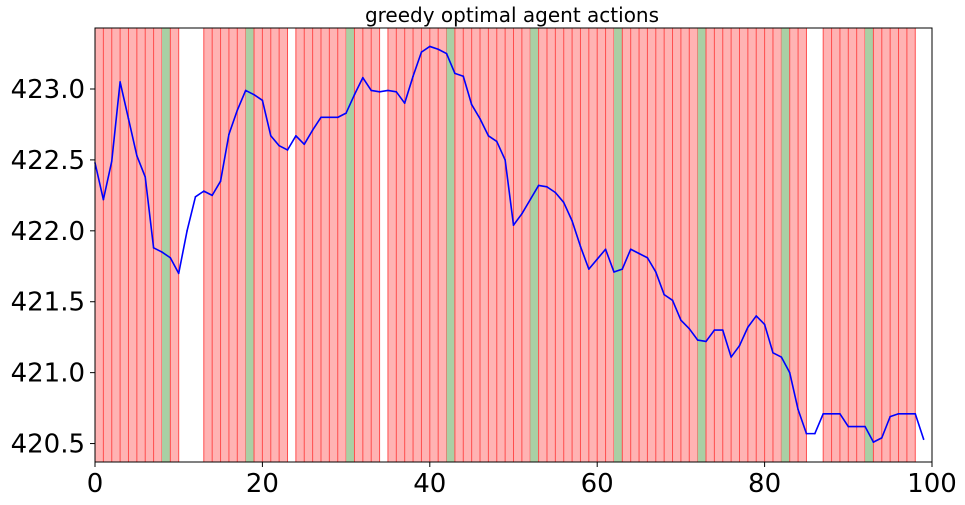 The height and width of the screenshot is (505, 965). Describe the element at coordinates (95, 484) in the screenshot. I see `x-tick-label: 0` at that location.